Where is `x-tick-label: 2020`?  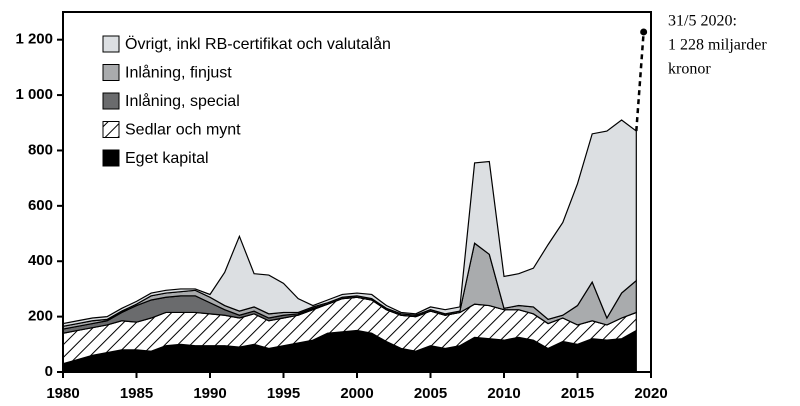 x-tick-label: 2020 is located at coordinates (650, 393).